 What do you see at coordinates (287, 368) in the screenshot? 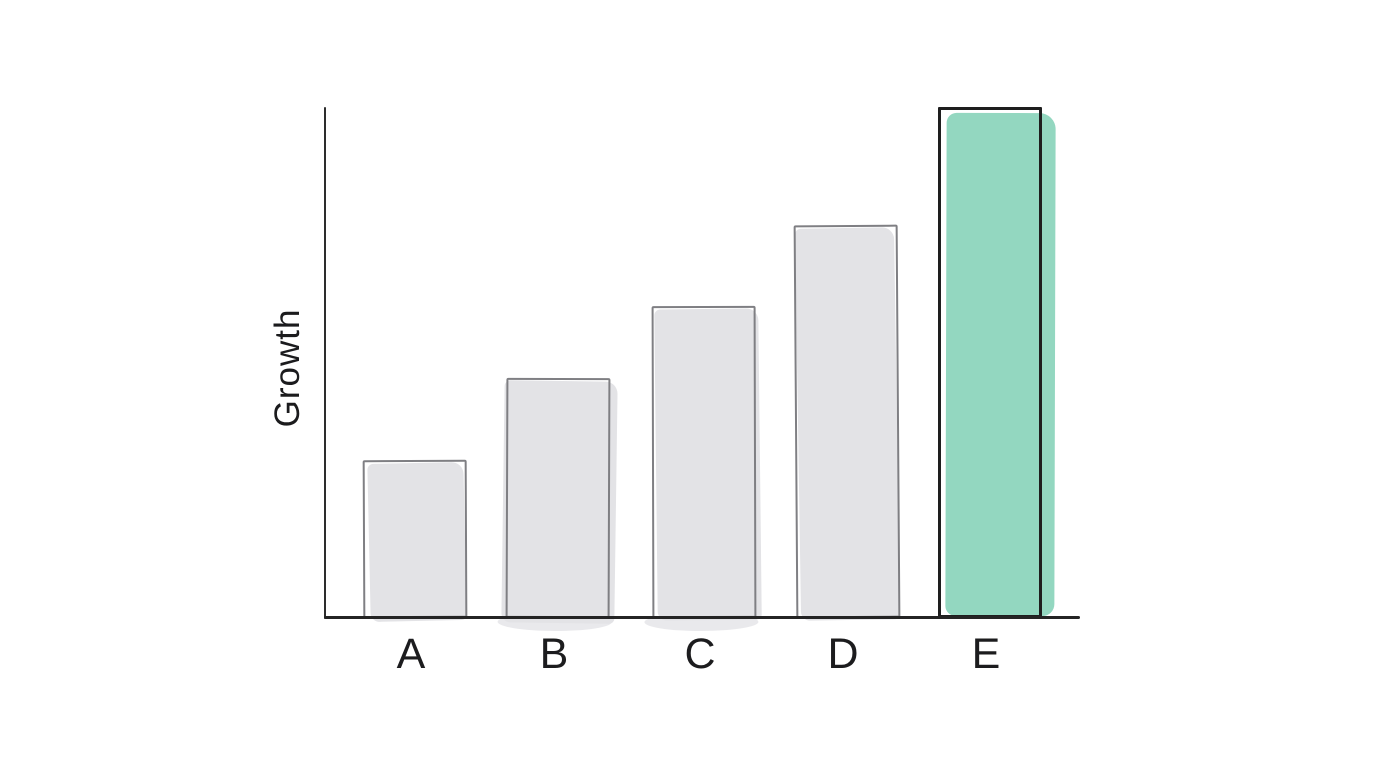
I see `y-axis-label: Growth` at bounding box center [287, 368].